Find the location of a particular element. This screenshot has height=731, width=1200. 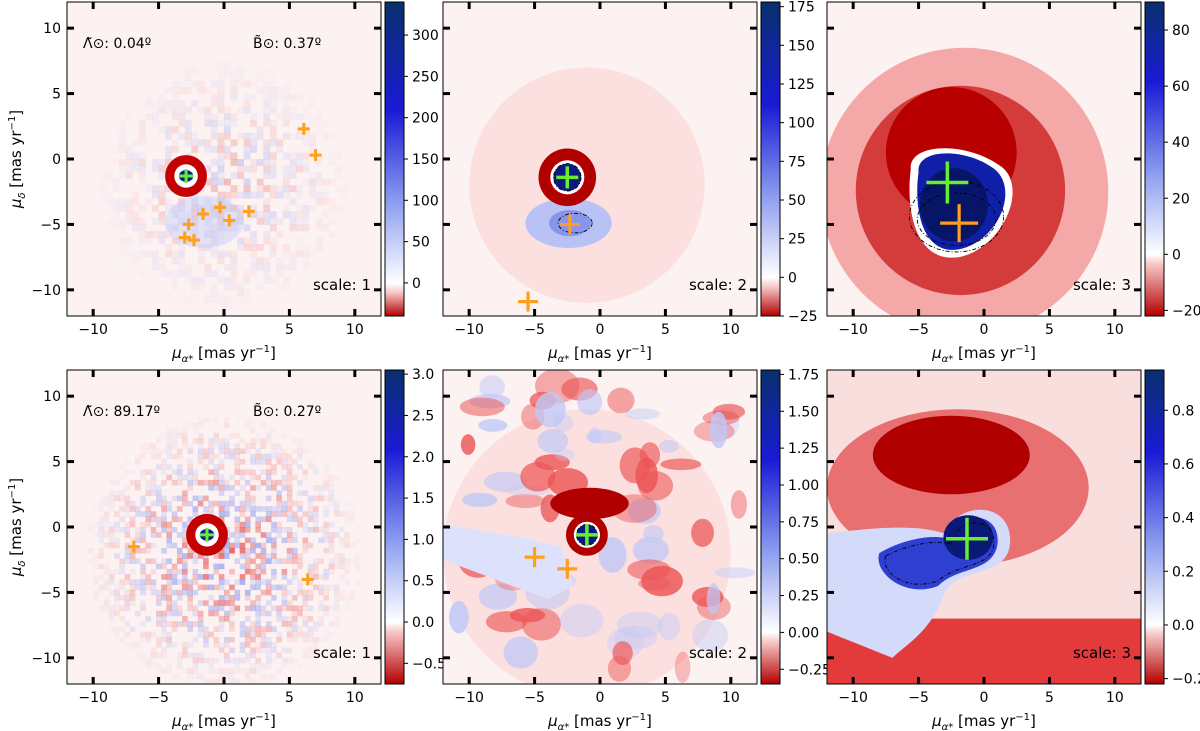

y-tick-label: −5 is located at coordinates (50, 593).